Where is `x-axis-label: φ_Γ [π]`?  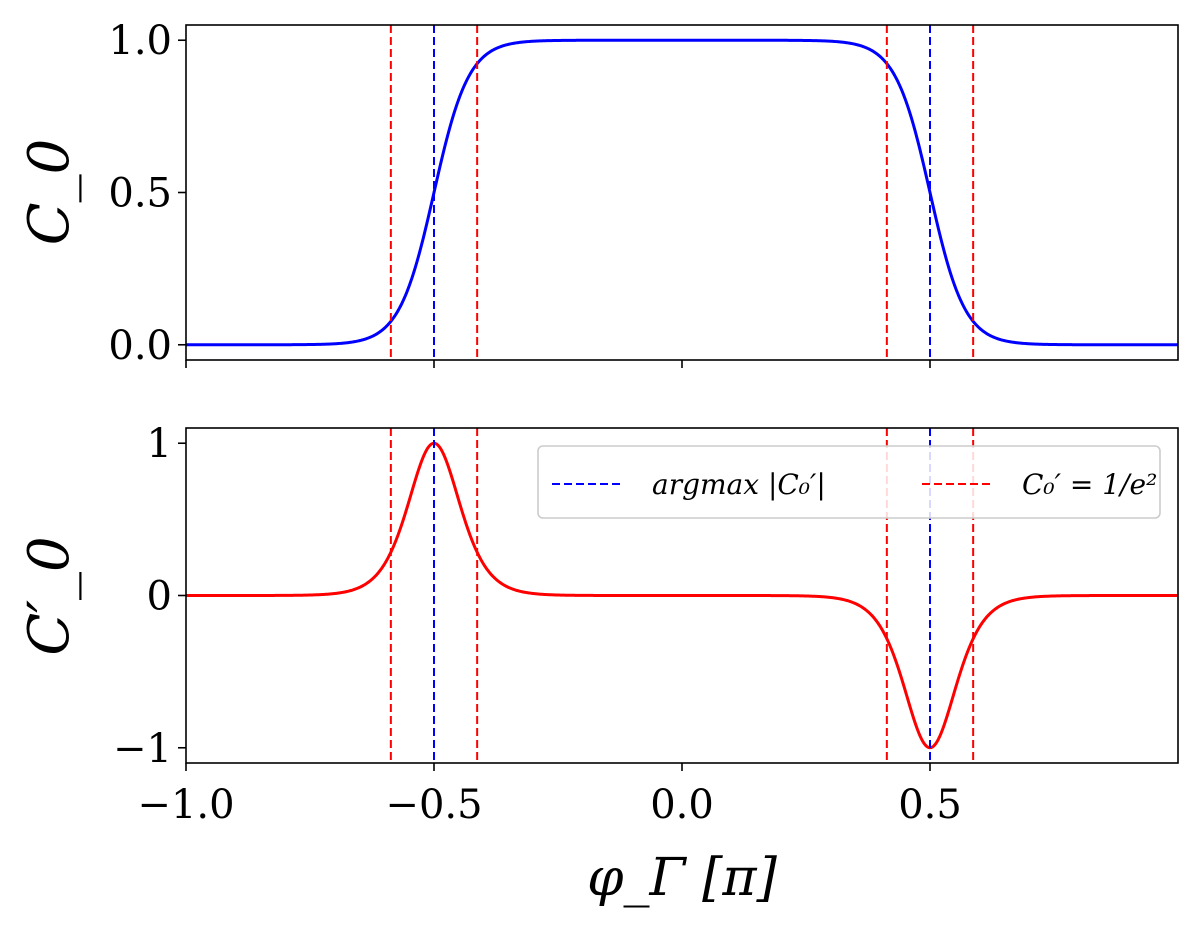
x-axis-label: φ_Γ [π] is located at coordinates (682, 878).